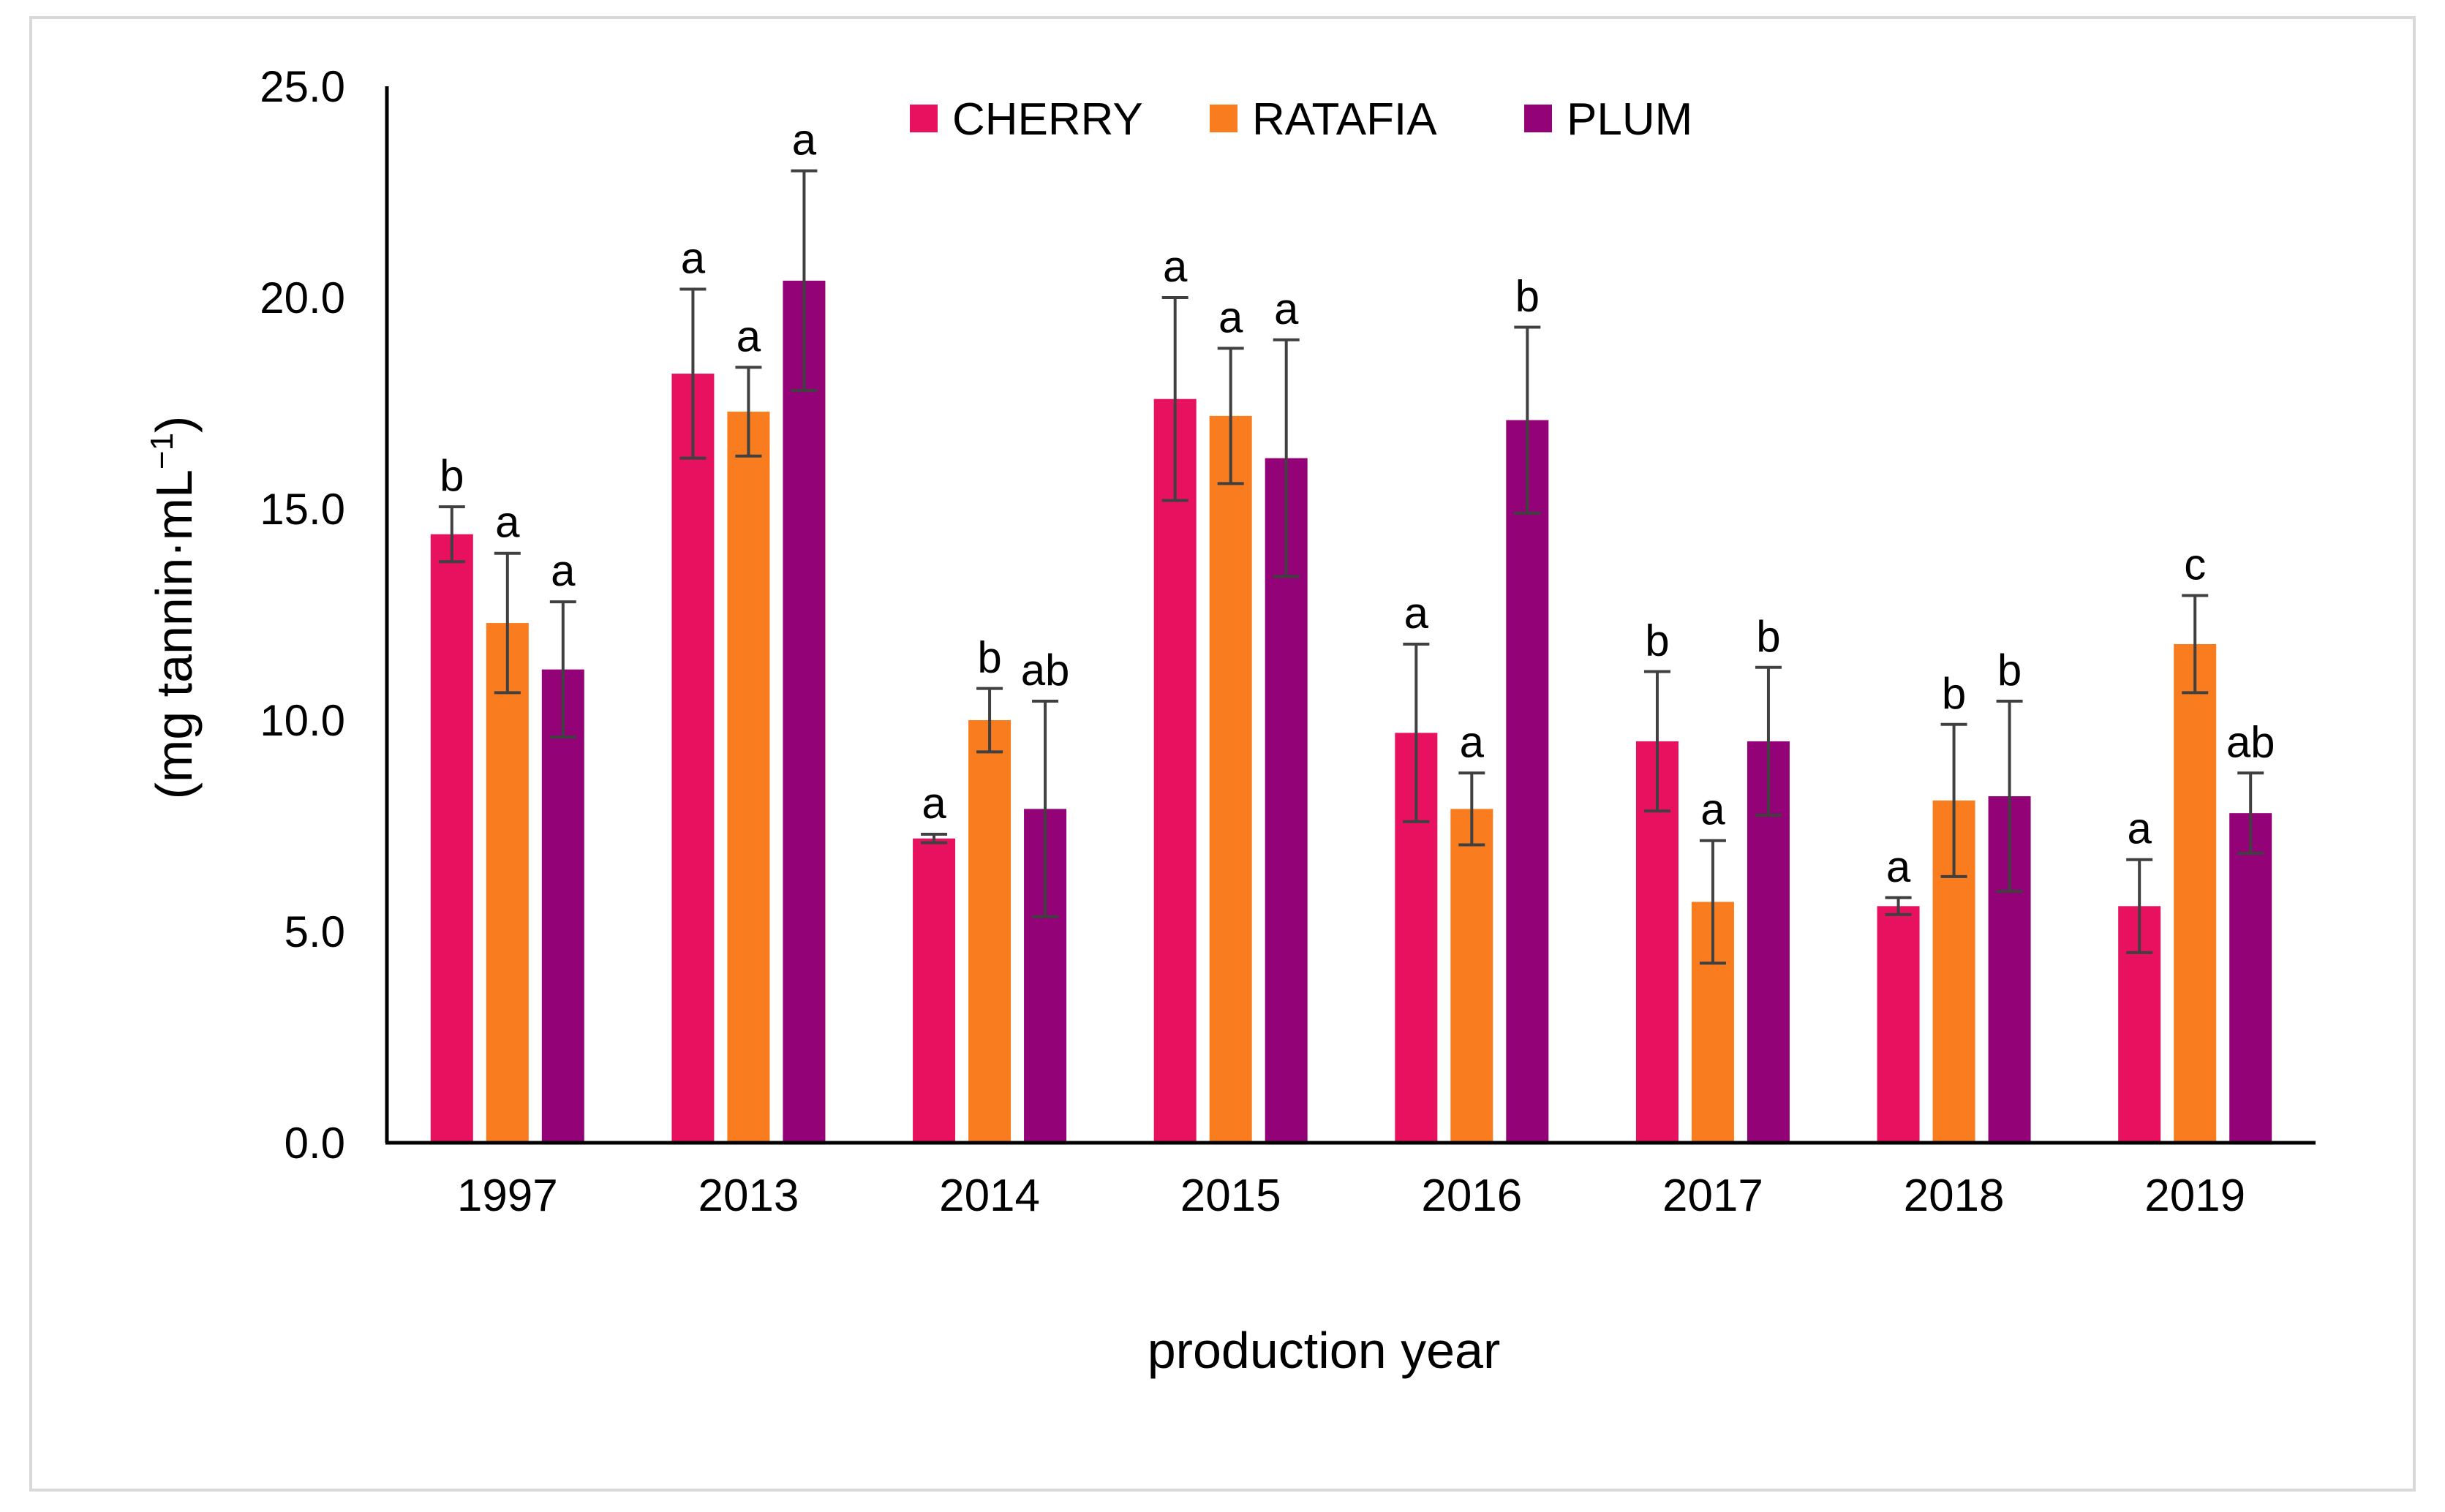  Describe the element at coordinates (1324, 1350) in the screenshot. I see `x-axis-title: production year` at that location.